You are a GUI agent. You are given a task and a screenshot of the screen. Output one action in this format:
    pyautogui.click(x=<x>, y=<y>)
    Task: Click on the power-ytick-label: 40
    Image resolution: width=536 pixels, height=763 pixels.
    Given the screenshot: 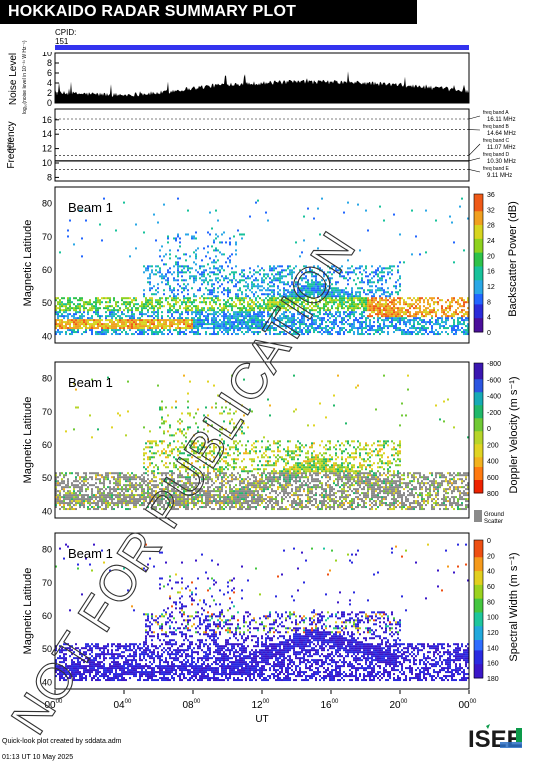 What is the action you would take?
    pyautogui.click(x=47, y=336)
    